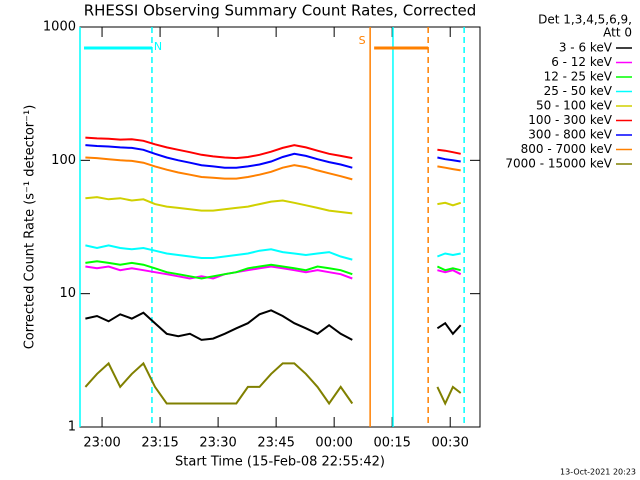 The height and width of the screenshot is (480, 640). What do you see at coordinates (333, 443) in the screenshot?
I see `x-tick-label: 00:00` at bounding box center [333, 443].